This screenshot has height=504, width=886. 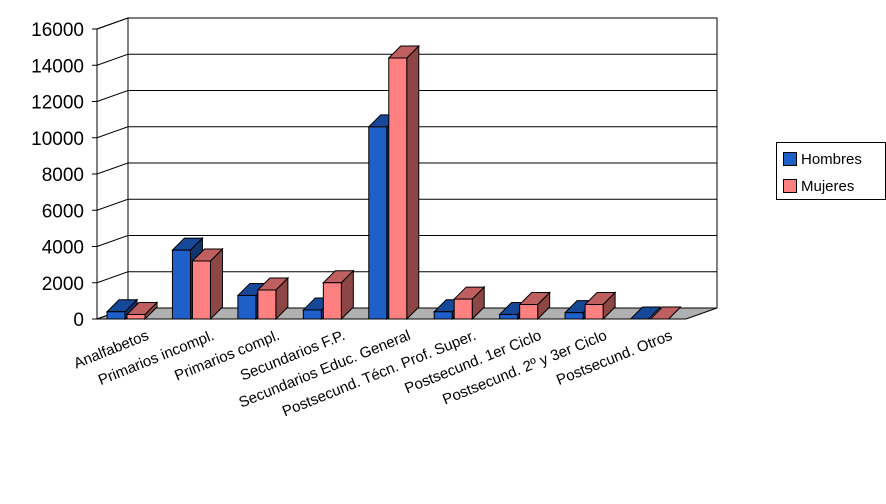 What do you see at coordinates (413, 182) in the screenshot?
I see `bar-side` at bounding box center [413, 182].